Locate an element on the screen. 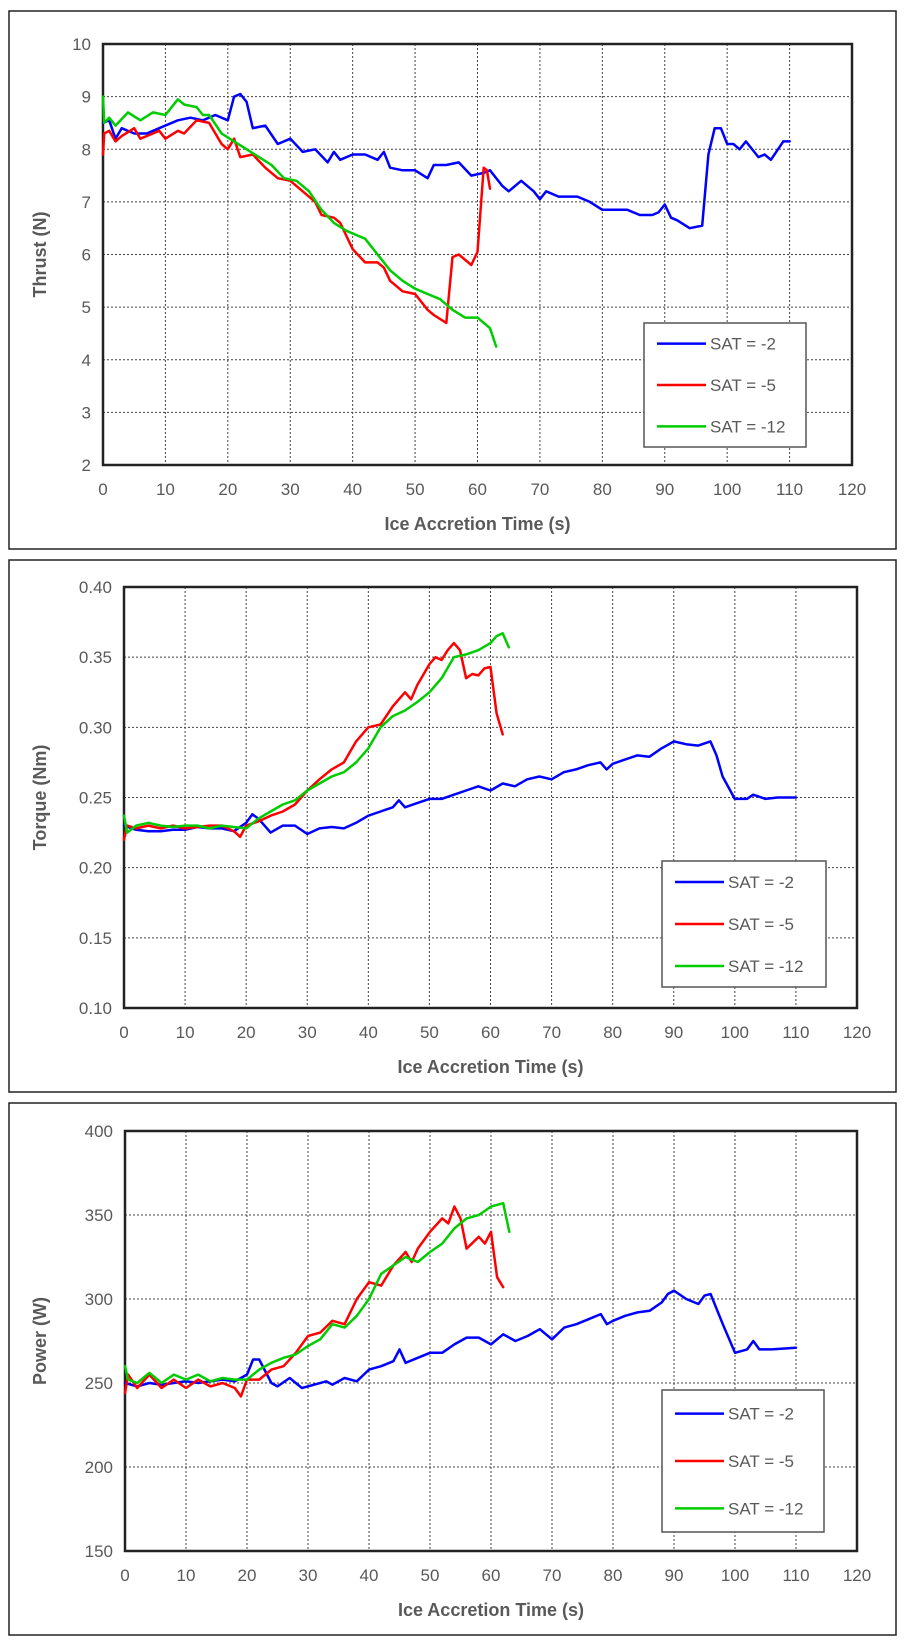  y-axis-title: Torque (Nm) is located at coordinates (40, 798).